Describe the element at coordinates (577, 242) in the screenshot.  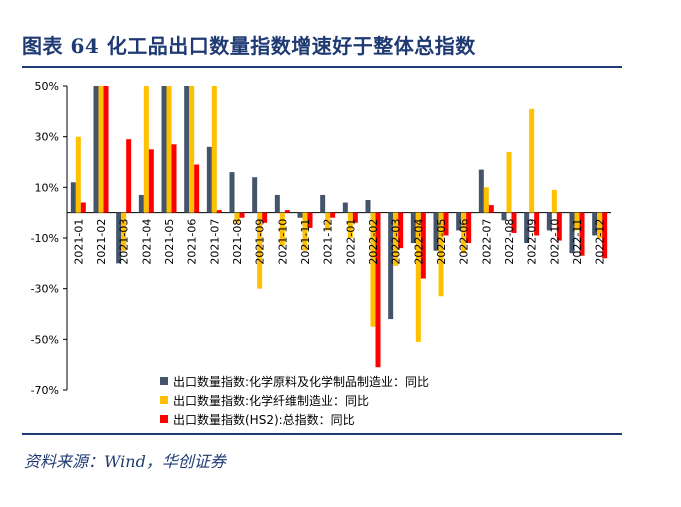
I see `x-tick-label: 2022-11` at that location.